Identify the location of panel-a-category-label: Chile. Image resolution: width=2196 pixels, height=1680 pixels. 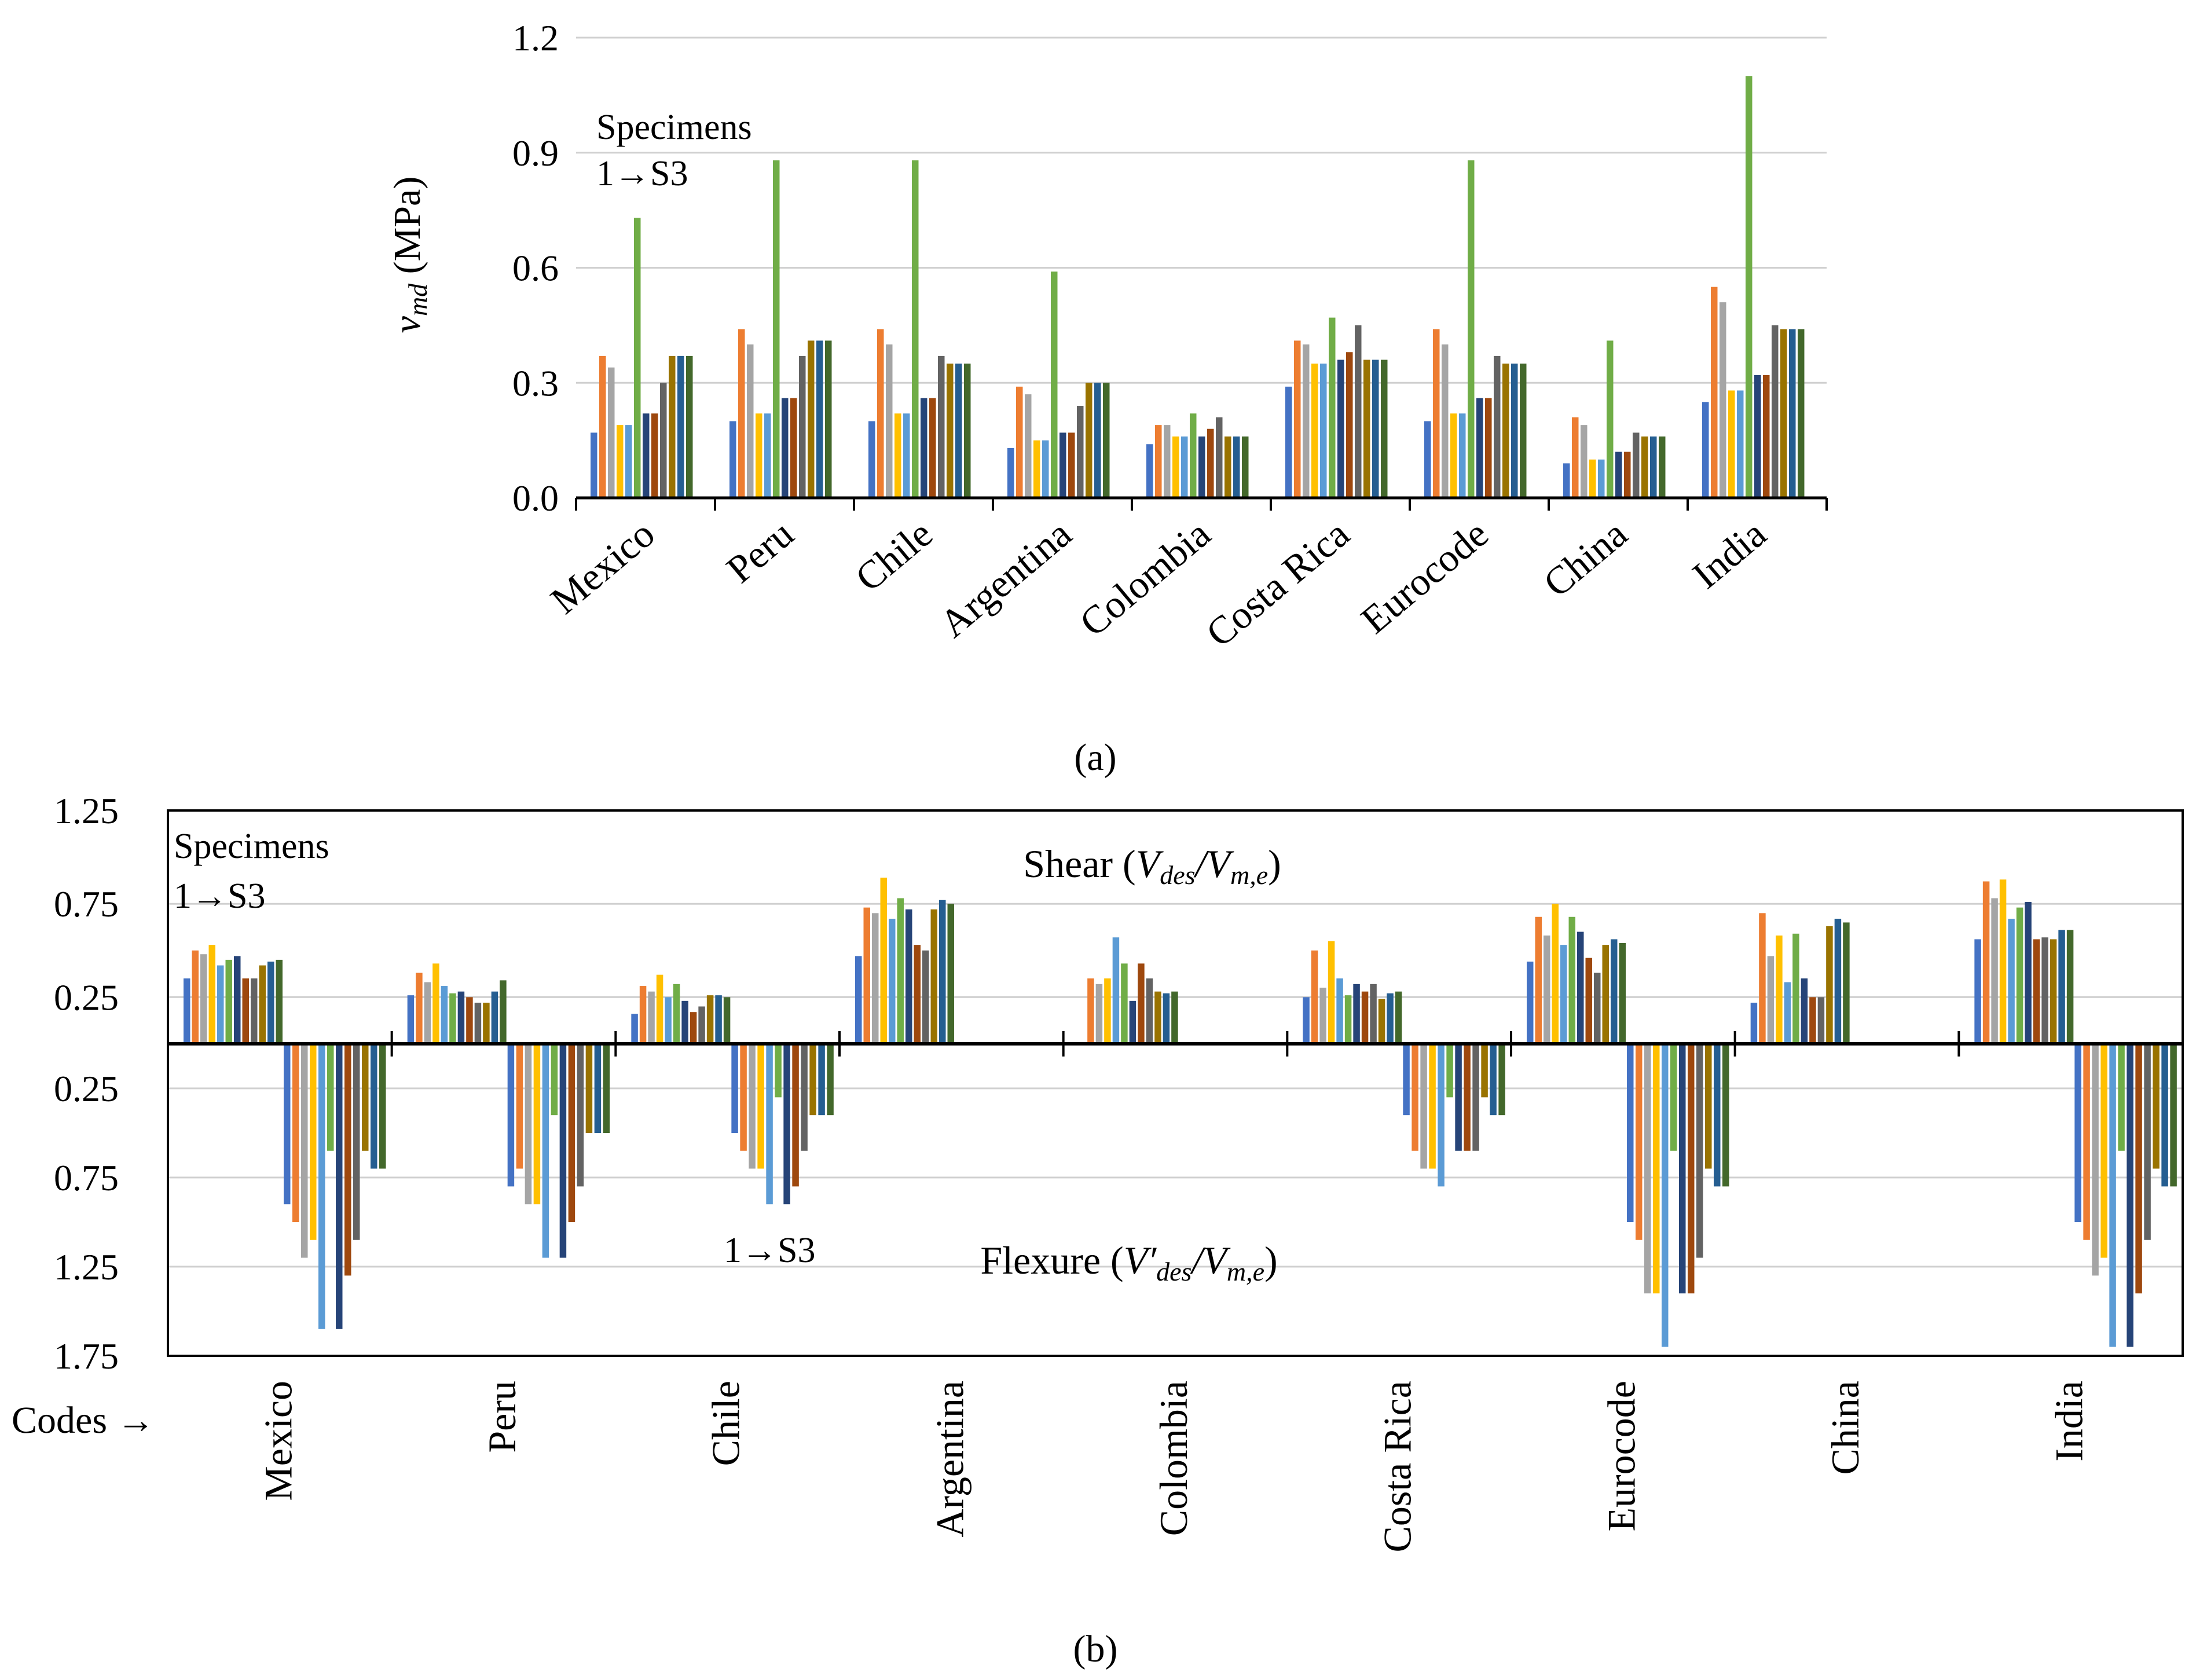
(894, 555).